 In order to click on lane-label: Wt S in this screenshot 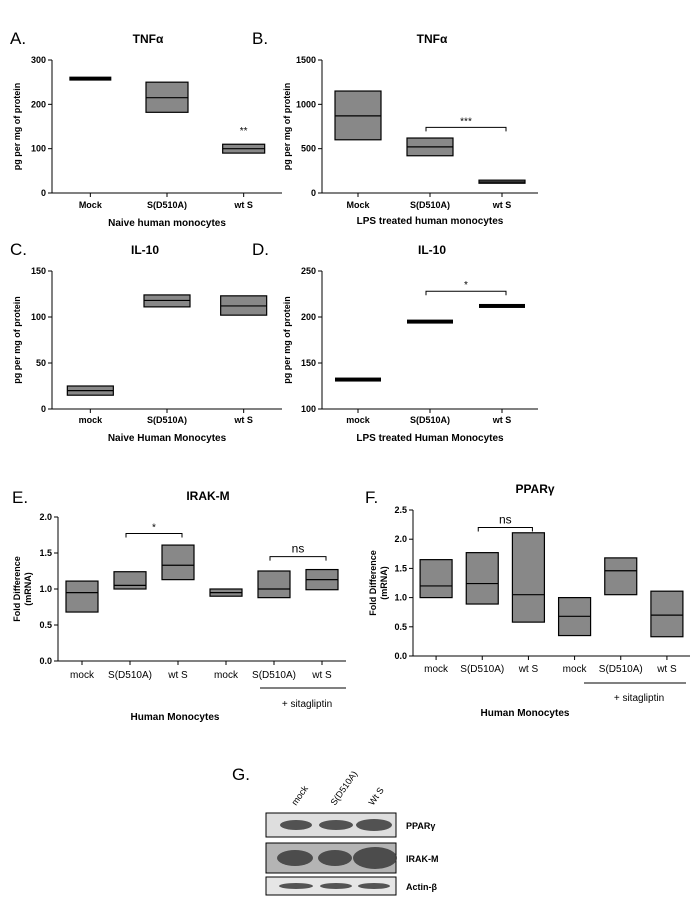, I will do `click(375, 796)`.